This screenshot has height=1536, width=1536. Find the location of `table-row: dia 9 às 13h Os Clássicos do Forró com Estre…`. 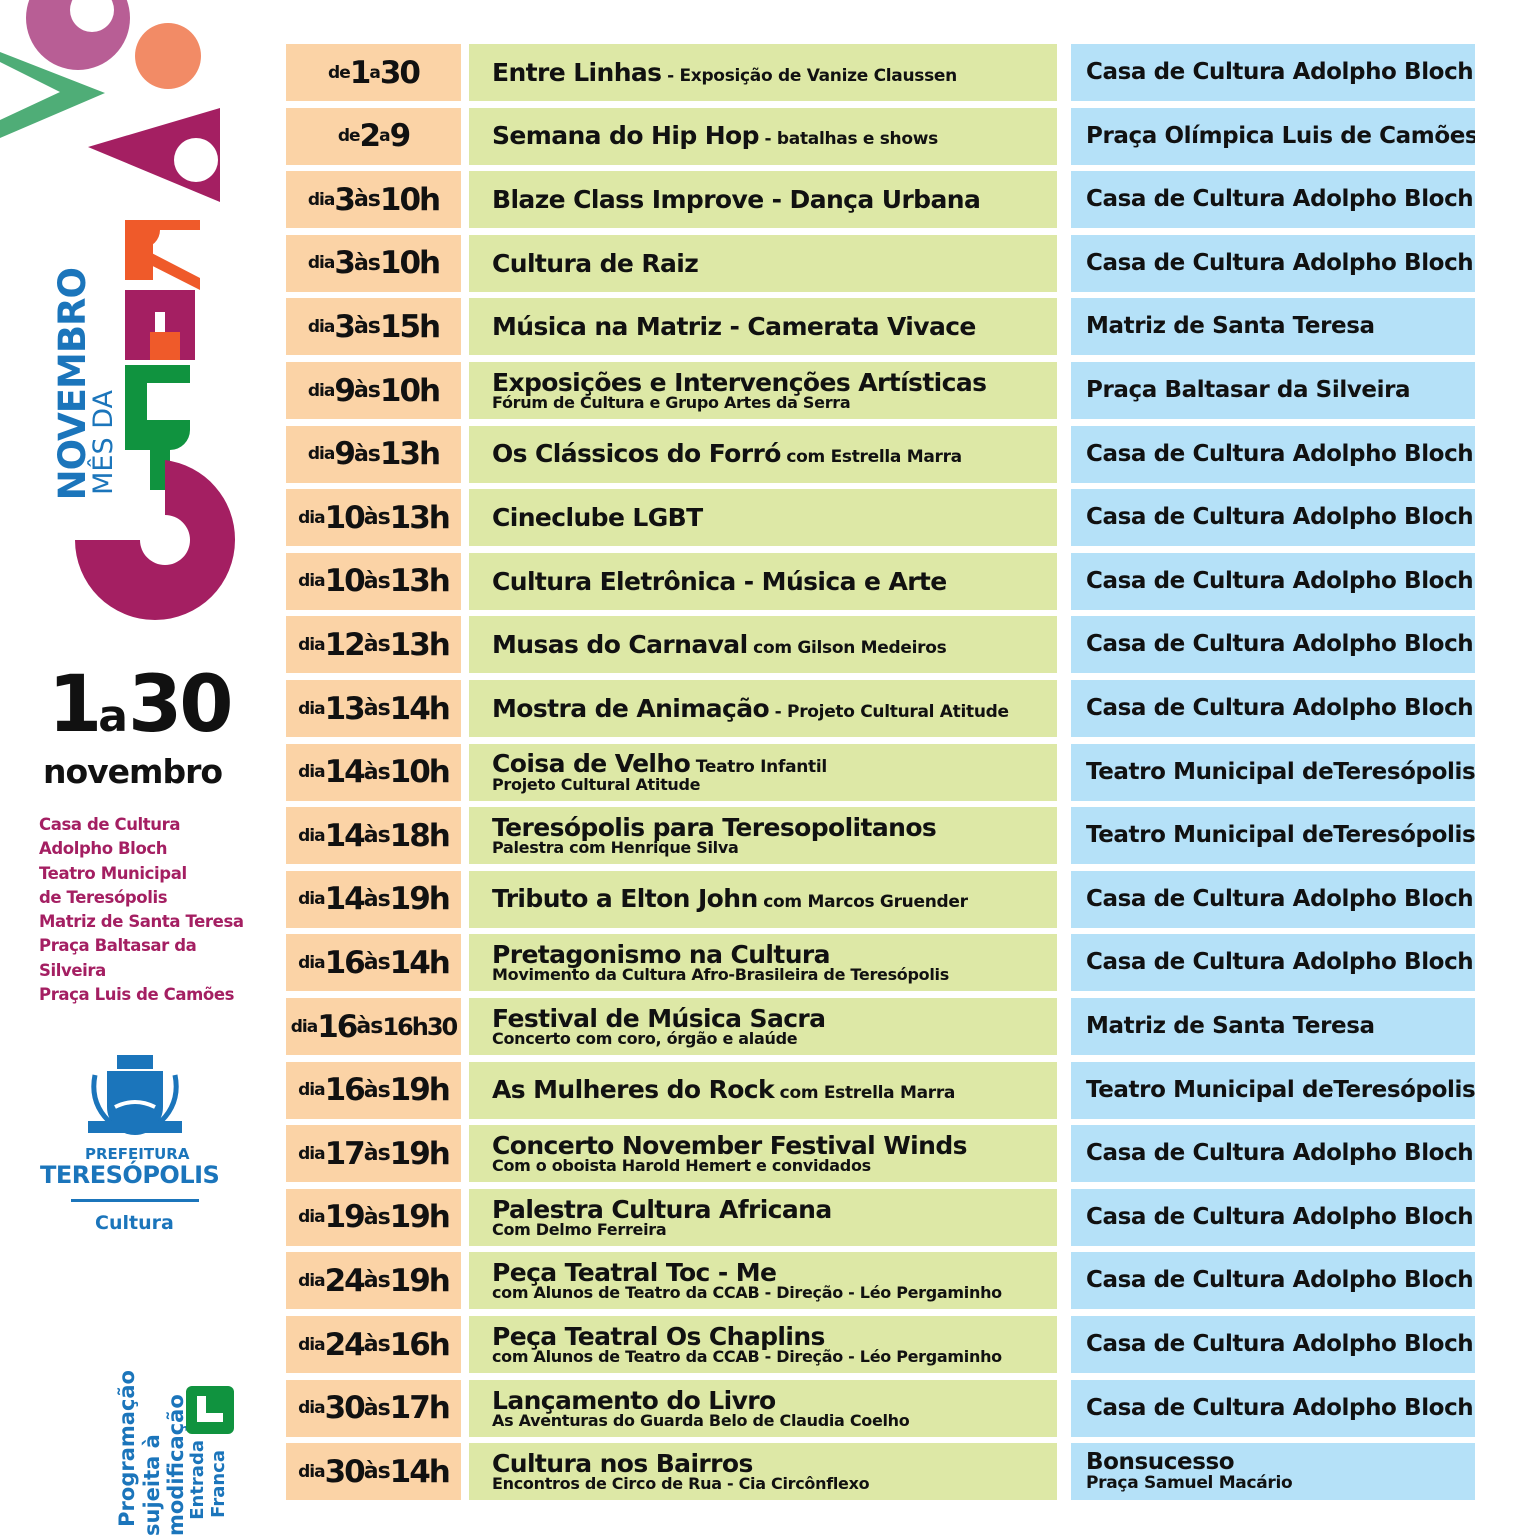

table-row: dia 9 às 13h Os Clássicos do Forró com Estre… is located at coordinates (768, 454).